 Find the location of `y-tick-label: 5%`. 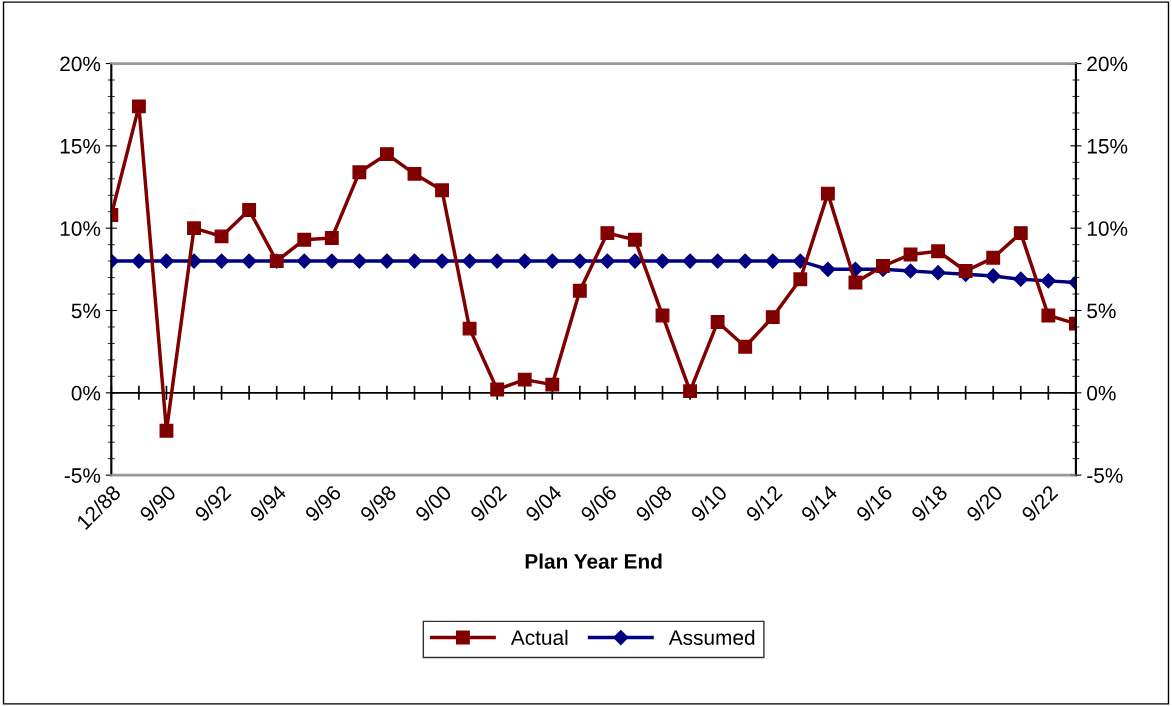

y-tick-label: 5% is located at coordinates (86, 311).